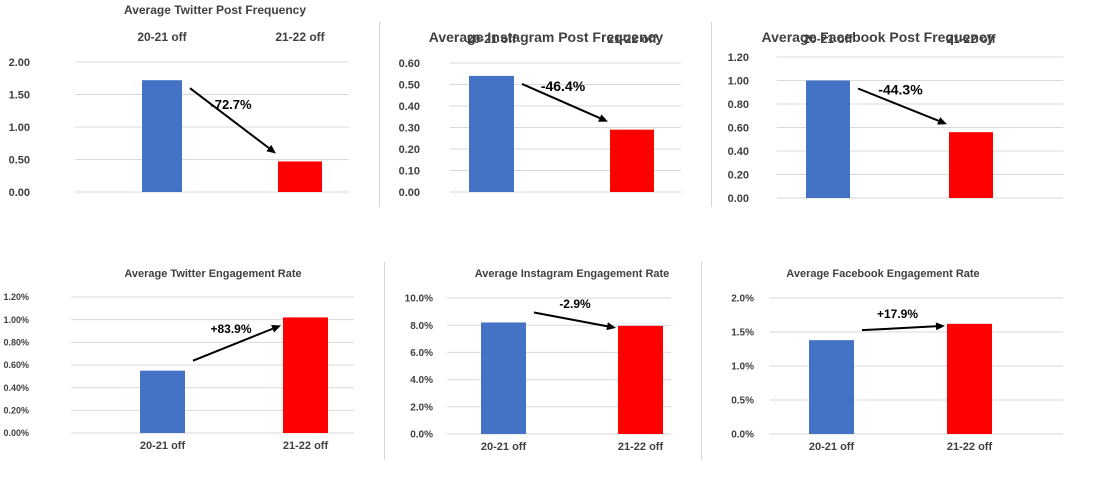  Describe the element at coordinates (421, 326) in the screenshot. I see `y-tick-label: 8.0%` at that location.